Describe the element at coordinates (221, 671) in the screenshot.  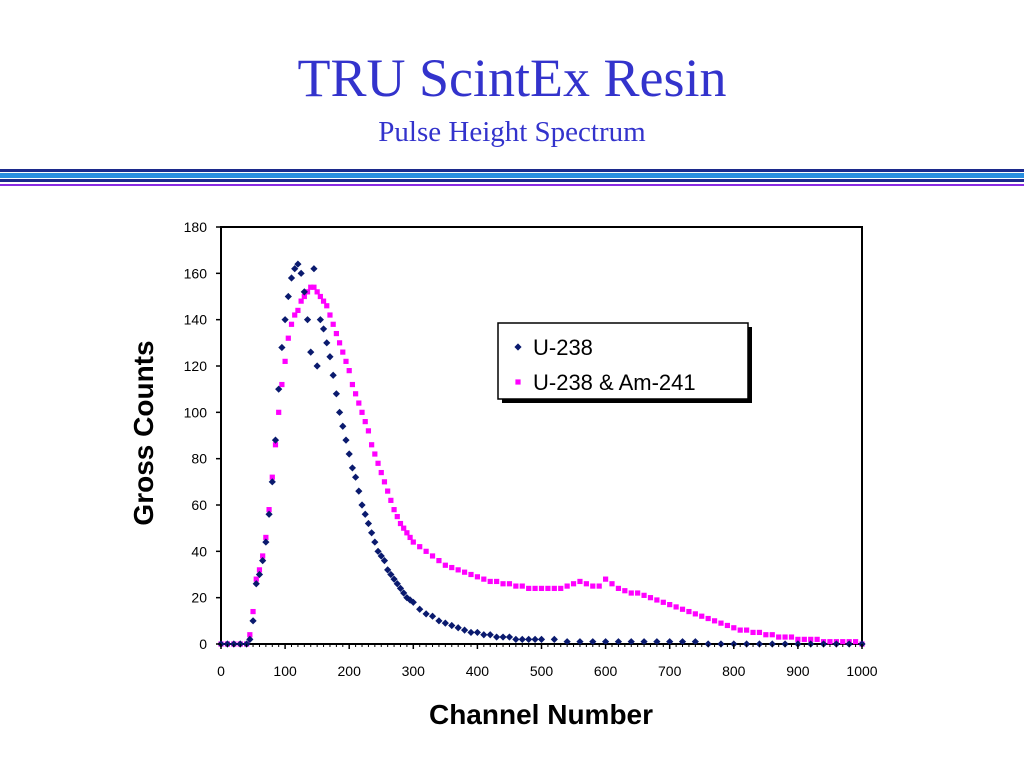
I see `x-tick-label: 0` at that location.